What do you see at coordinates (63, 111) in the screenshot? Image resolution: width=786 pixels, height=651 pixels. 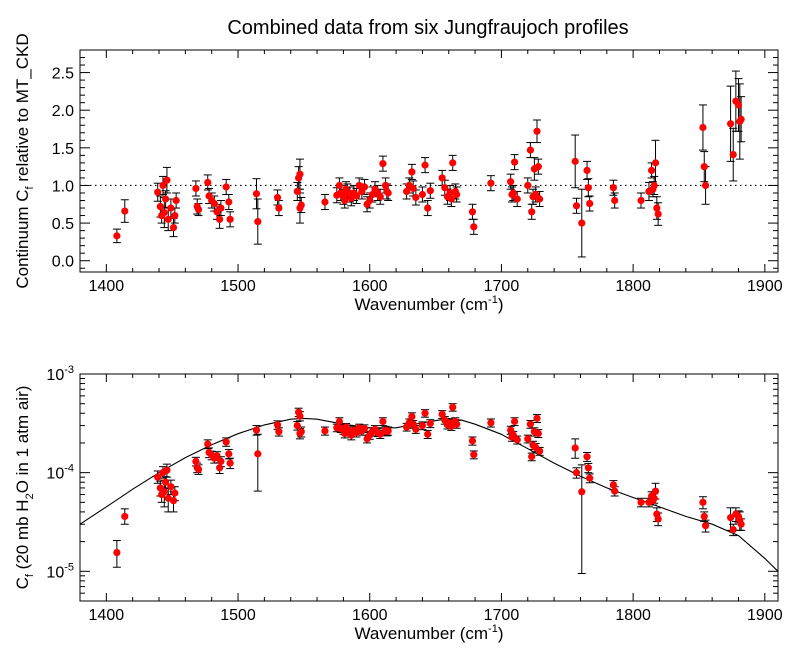 I see `y-tick-label: 2.0` at bounding box center [63, 111].